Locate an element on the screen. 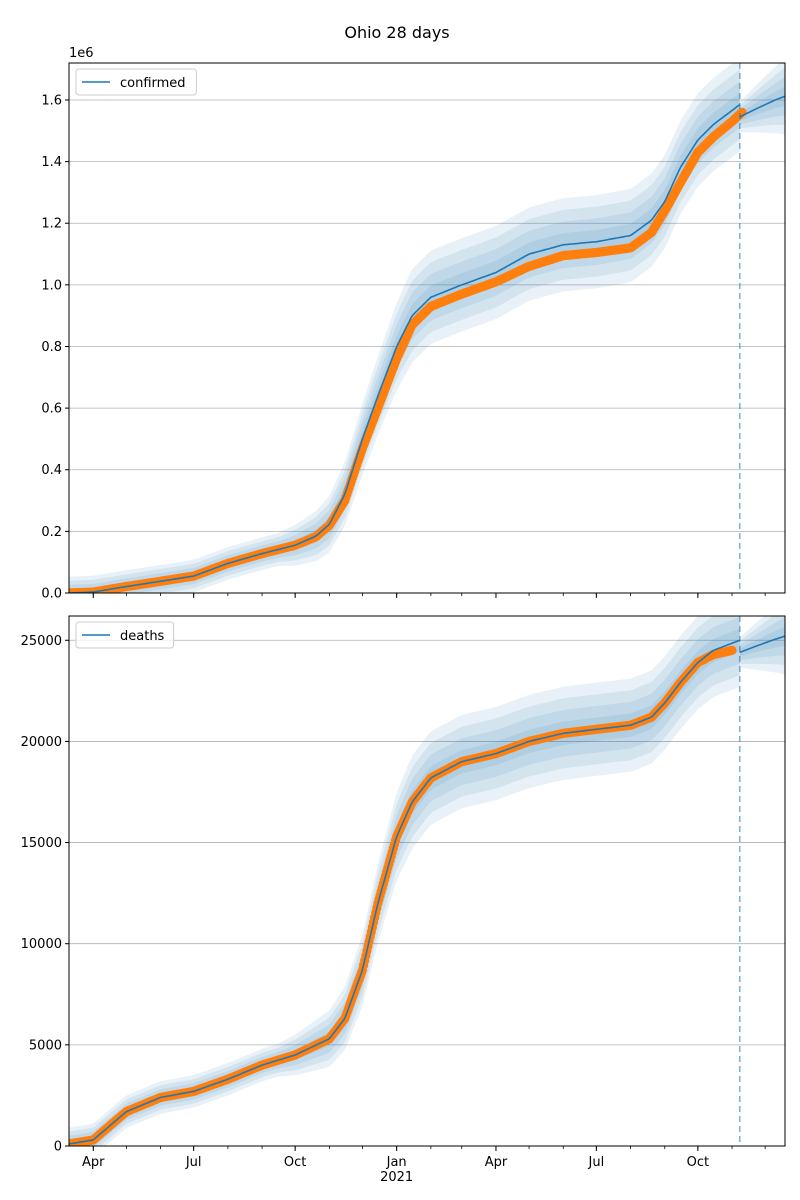 The image size is (800, 1200). y-tick-label: 1.2 is located at coordinates (51, 224).